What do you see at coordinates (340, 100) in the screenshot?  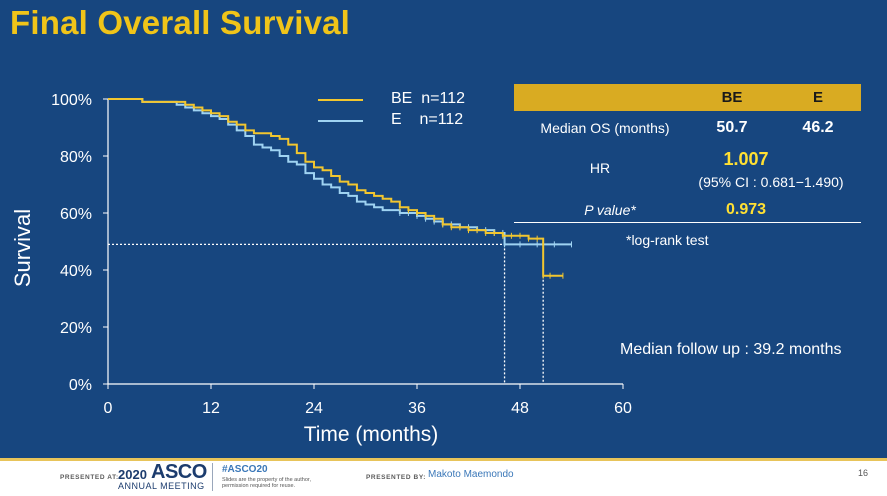 I see `legend-line-be` at bounding box center [340, 100].